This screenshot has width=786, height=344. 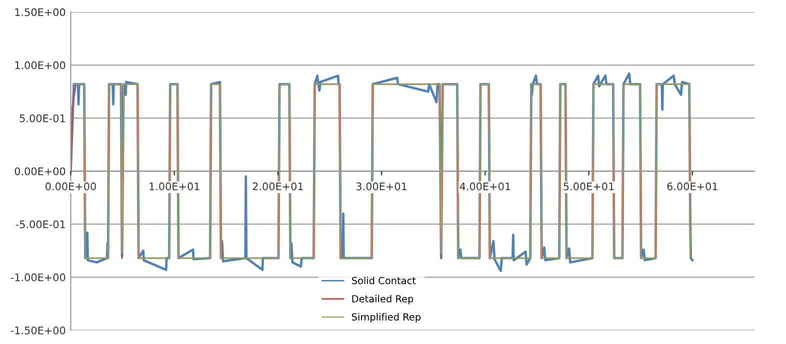 I want to click on y-tick-label: 1.00E+00, so click(x=40, y=65).